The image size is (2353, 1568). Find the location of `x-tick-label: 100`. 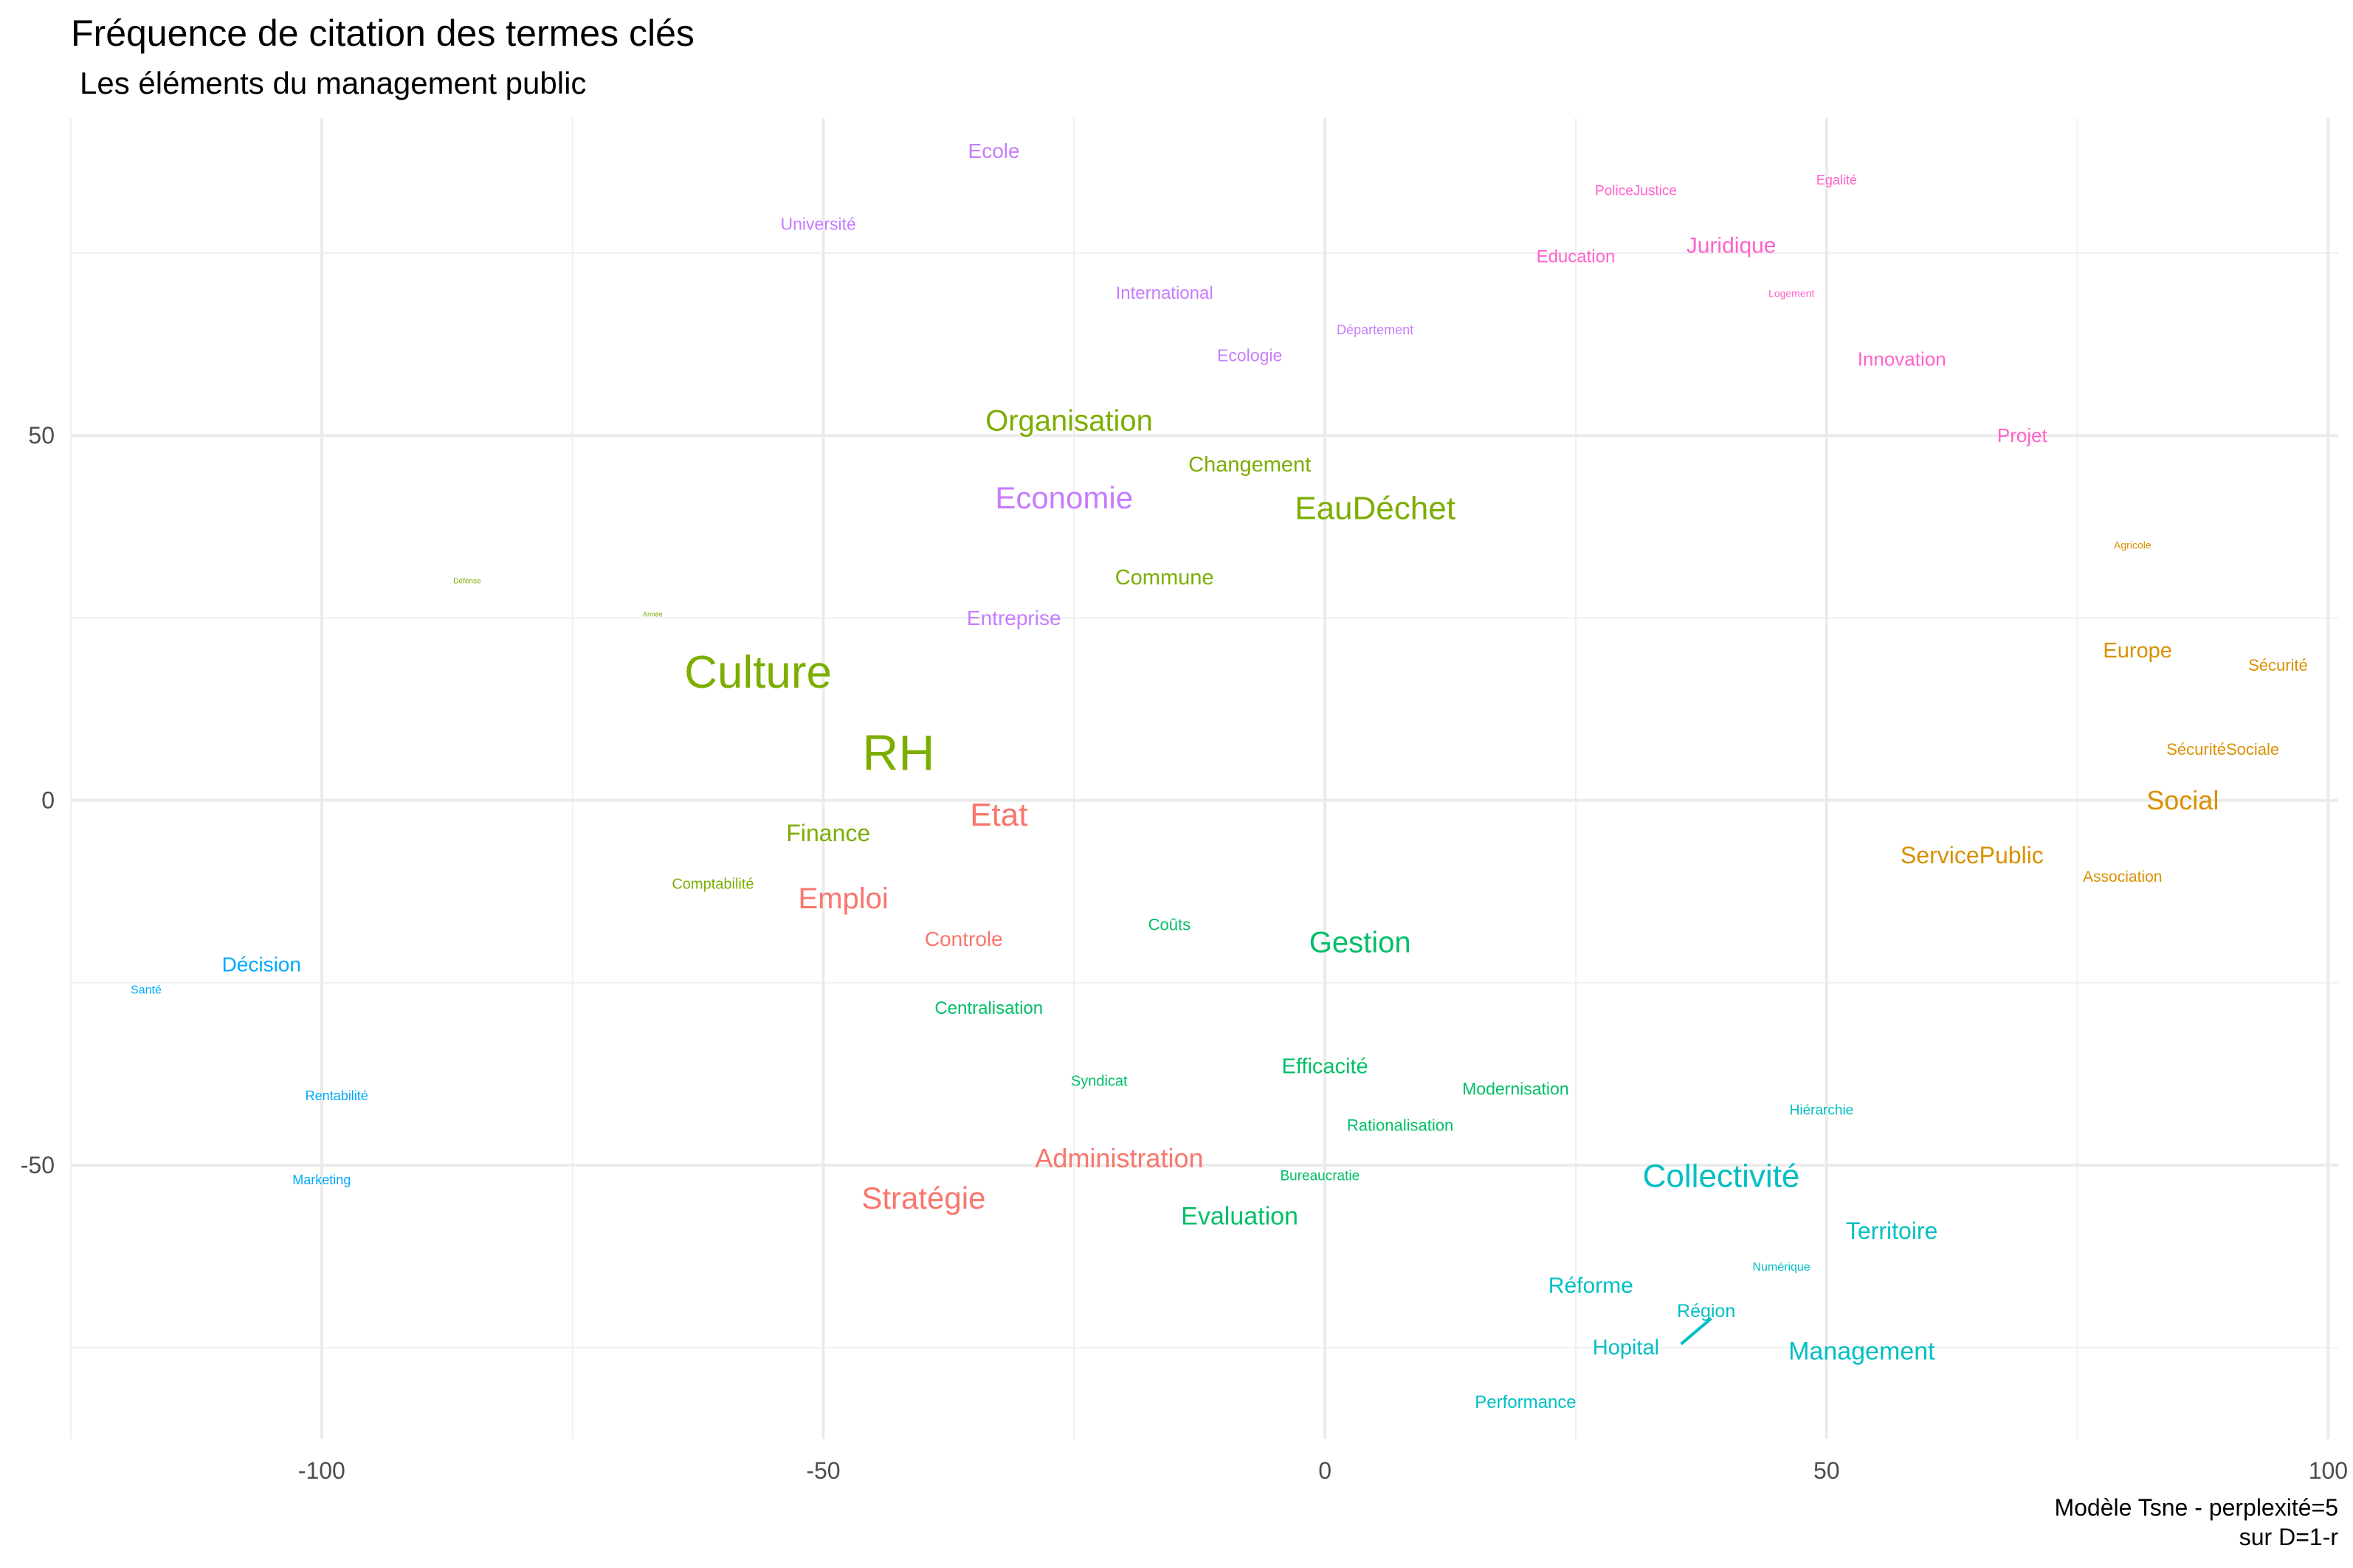

x-tick-label: 100 is located at coordinates (2328, 1470).